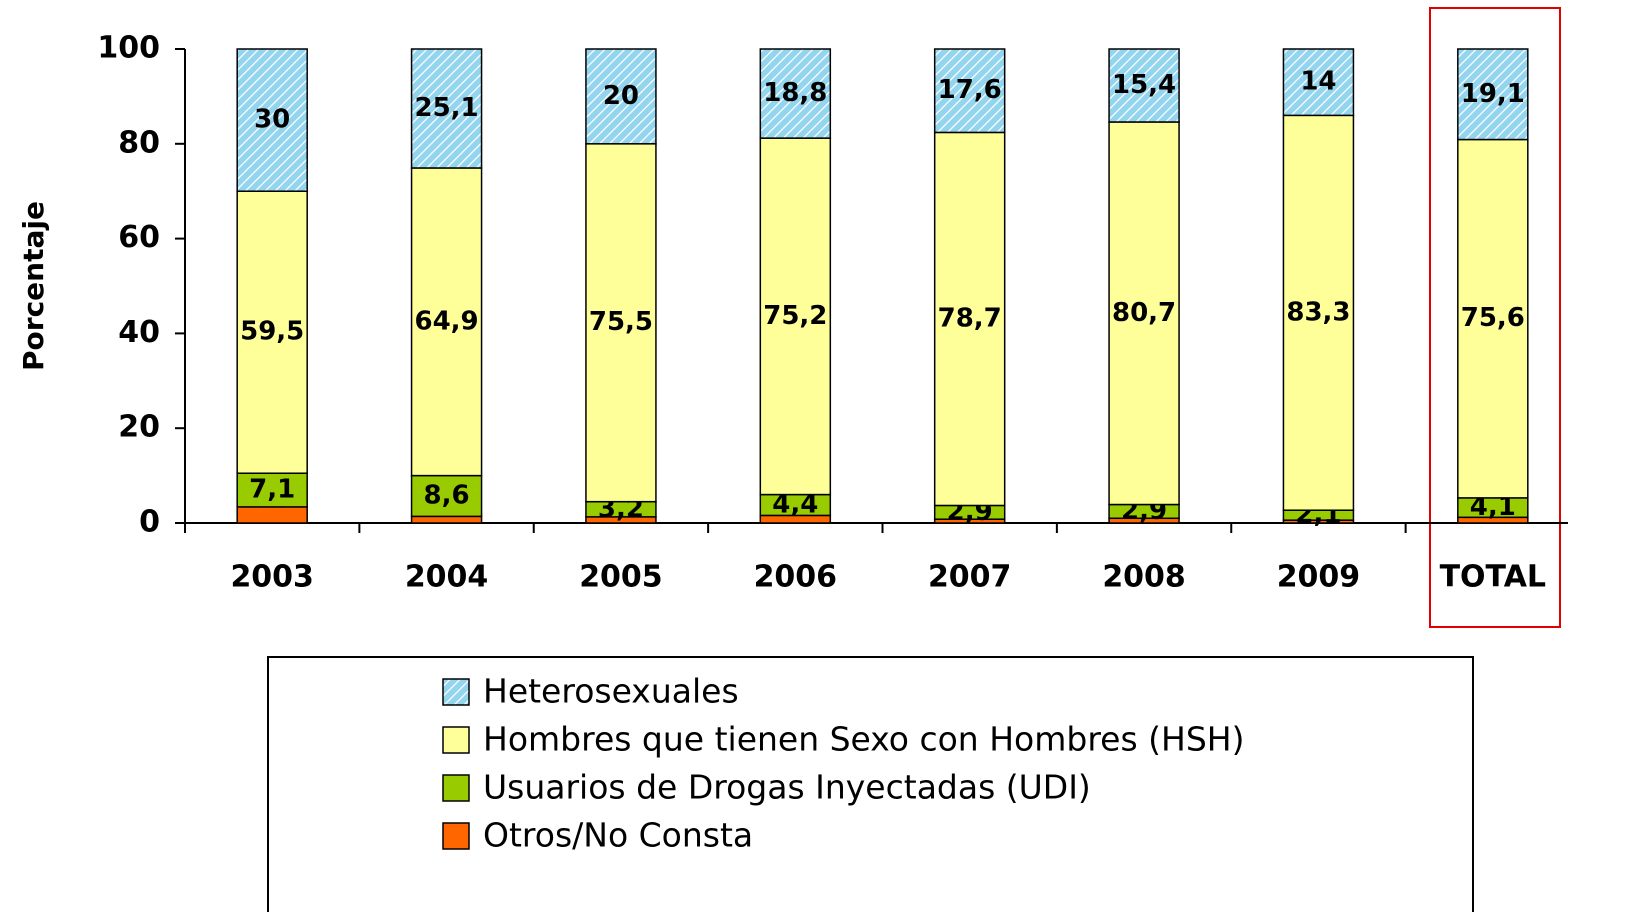 This screenshot has width=1652, height=912. What do you see at coordinates (796, 577) in the screenshot?
I see `x-tick-label: 2006` at bounding box center [796, 577].